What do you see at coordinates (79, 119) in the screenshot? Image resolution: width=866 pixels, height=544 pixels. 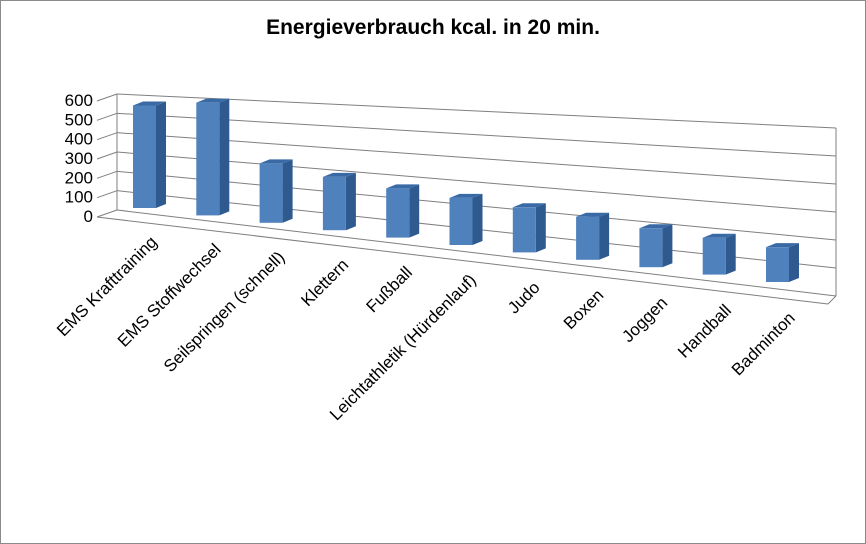 I see `y-tick-label: 500` at bounding box center [79, 119].